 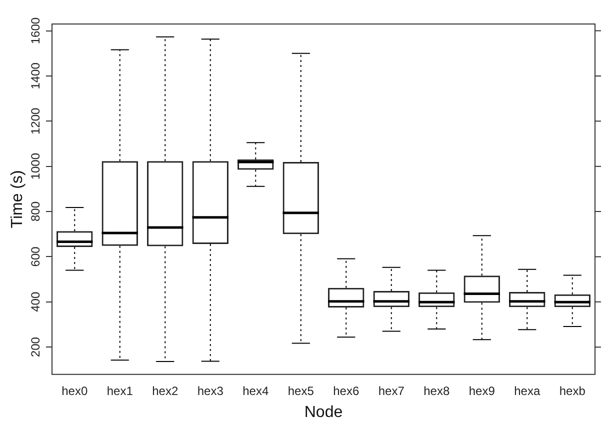 What do you see at coordinates (572, 391) in the screenshot?
I see `x-tick-label: hexb` at bounding box center [572, 391].